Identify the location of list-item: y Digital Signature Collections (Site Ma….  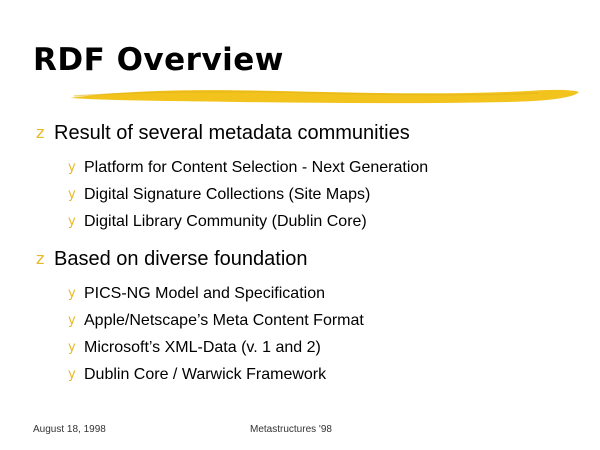
(300, 195).